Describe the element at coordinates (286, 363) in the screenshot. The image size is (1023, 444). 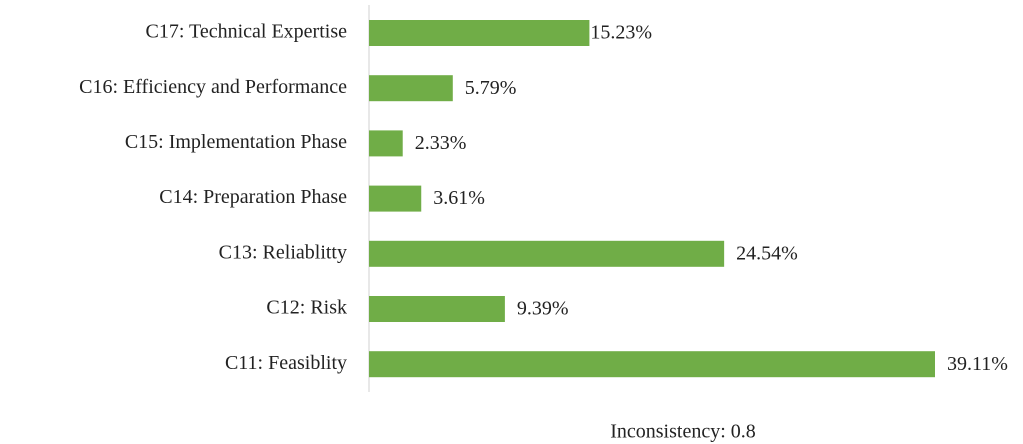
I see `category-label: C11: Feasiblity` at that location.